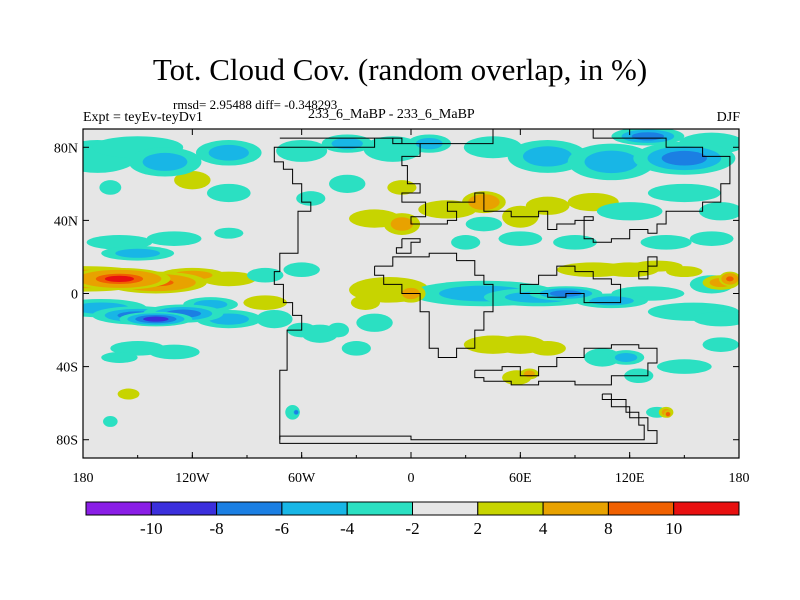 This screenshot has width=800, height=600. Describe the element at coordinates (302, 478) in the screenshot. I see `x-tick-label: 60W` at that location.